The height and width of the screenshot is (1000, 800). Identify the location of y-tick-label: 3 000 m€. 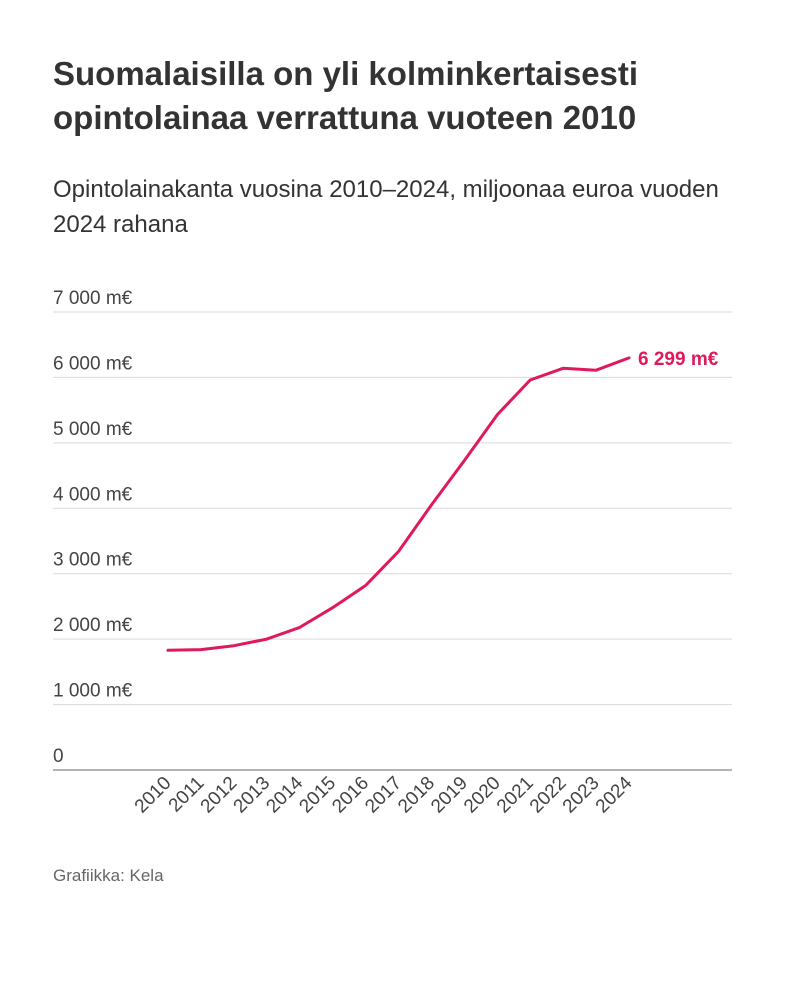
(93, 560).